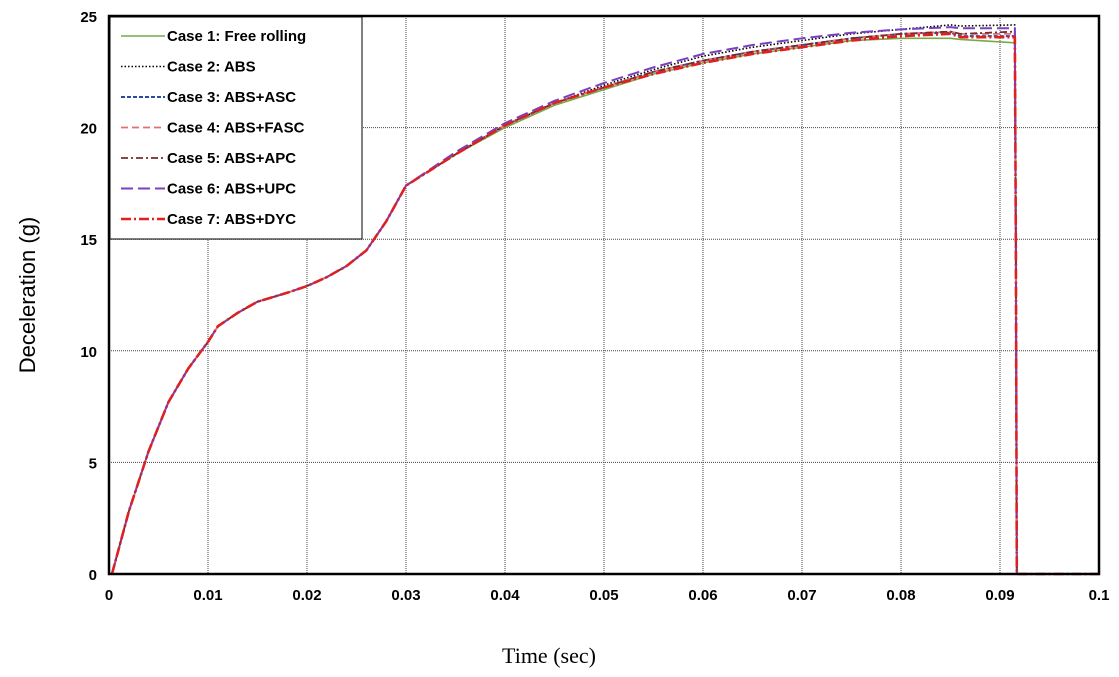  I want to click on x-tick-label: 0.07, so click(801, 595).